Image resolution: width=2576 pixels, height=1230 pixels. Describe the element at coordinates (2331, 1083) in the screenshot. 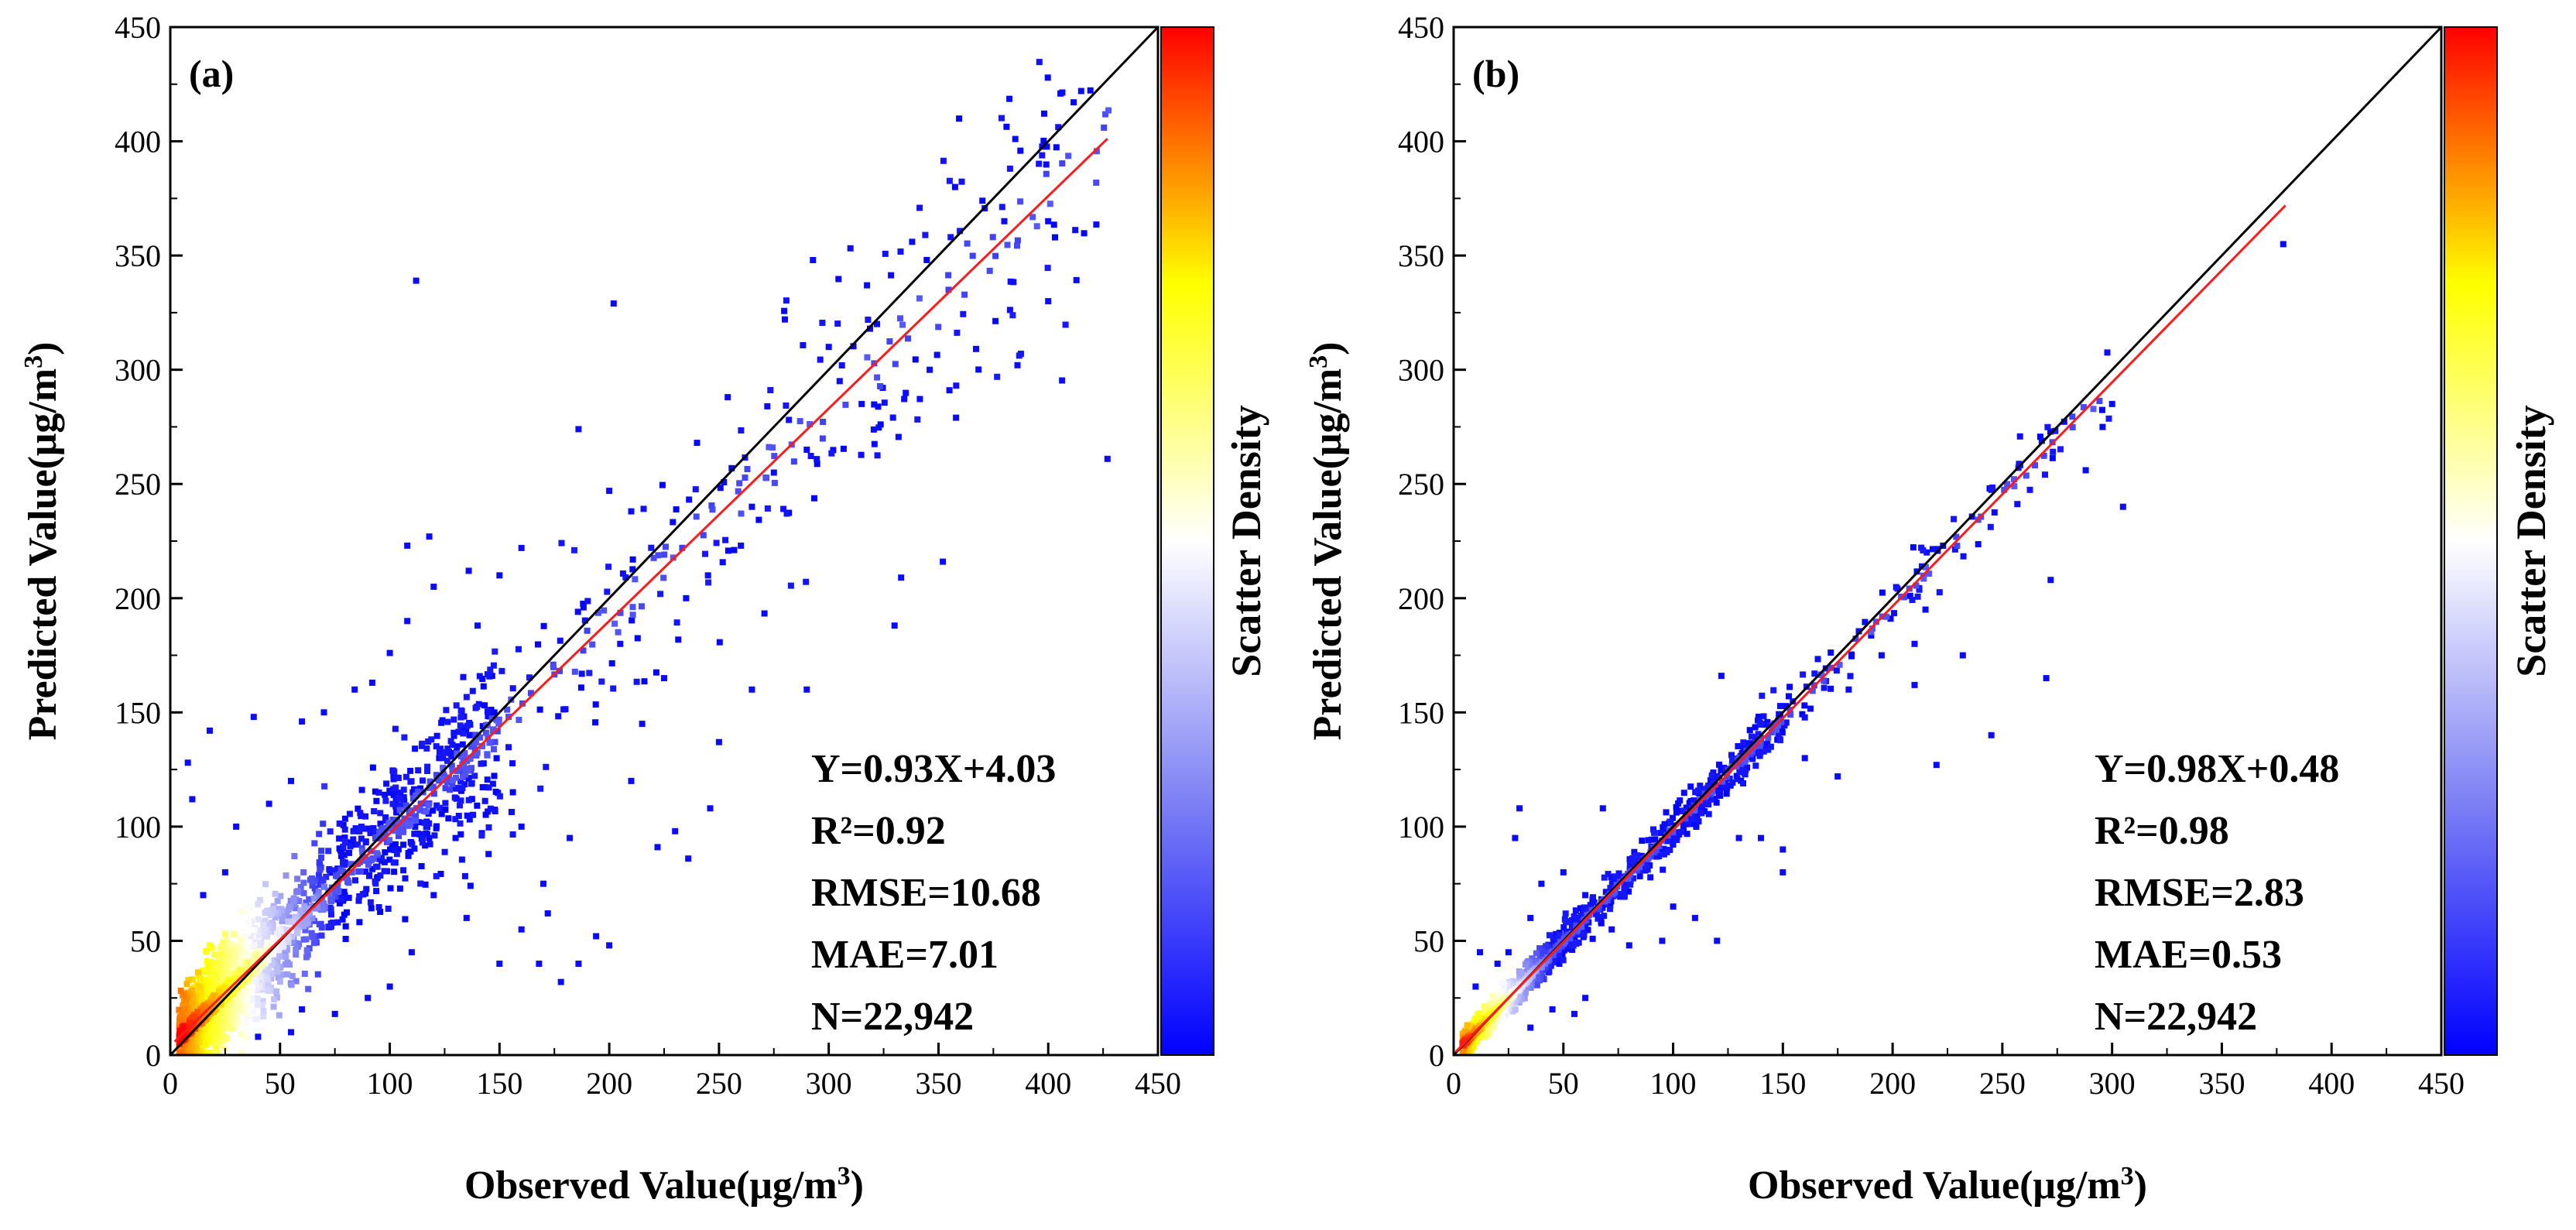

I see `x-tick-label: 400` at that location.